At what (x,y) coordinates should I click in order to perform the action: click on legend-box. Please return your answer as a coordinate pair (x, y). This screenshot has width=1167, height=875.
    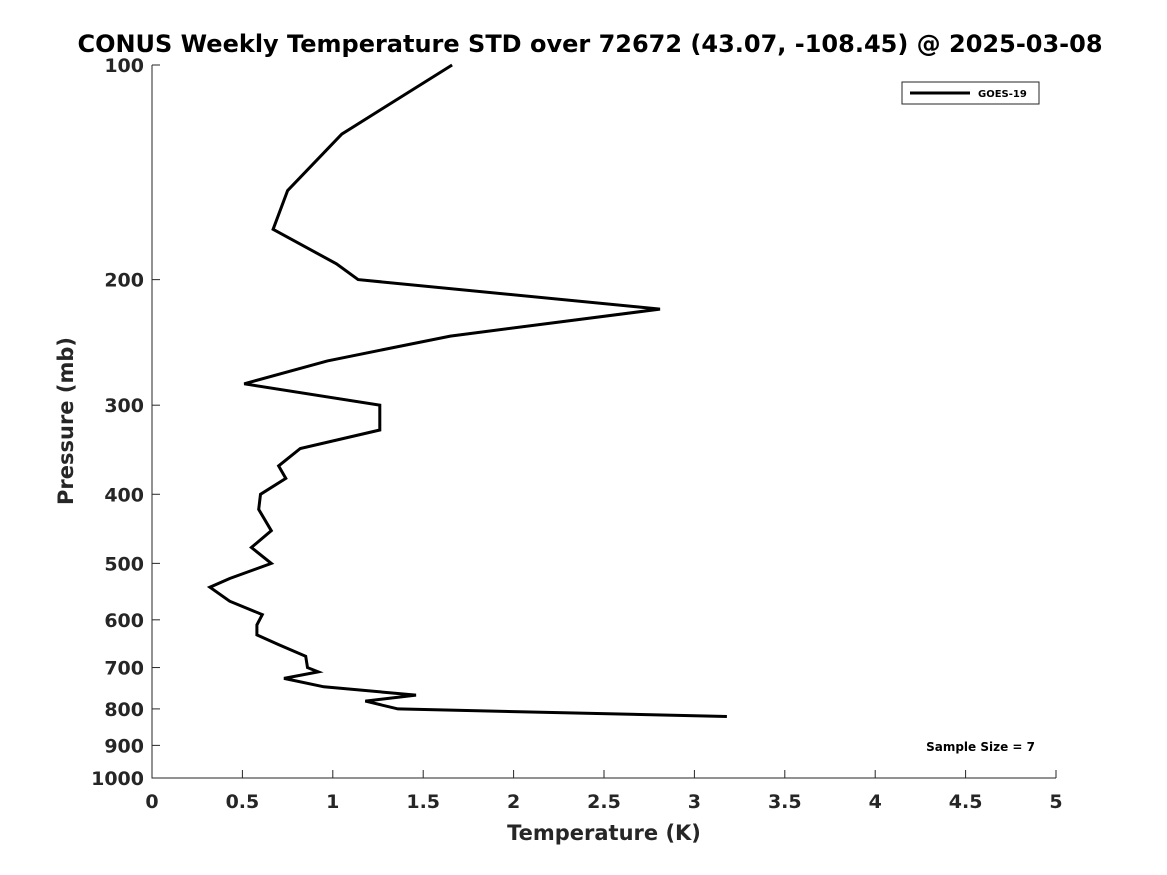
    Looking at the image, I should click on (970, 93).